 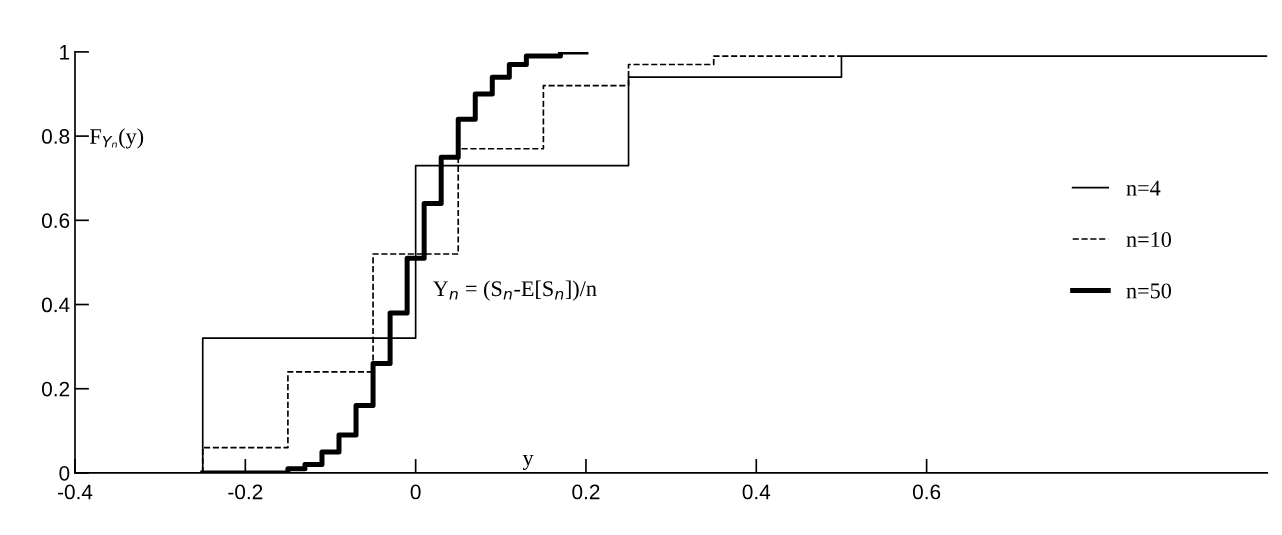 What do you see at coordinates (415, 492) in the screenshot?
I see `x-tick-label: 0` at bounding box center [415, 492].